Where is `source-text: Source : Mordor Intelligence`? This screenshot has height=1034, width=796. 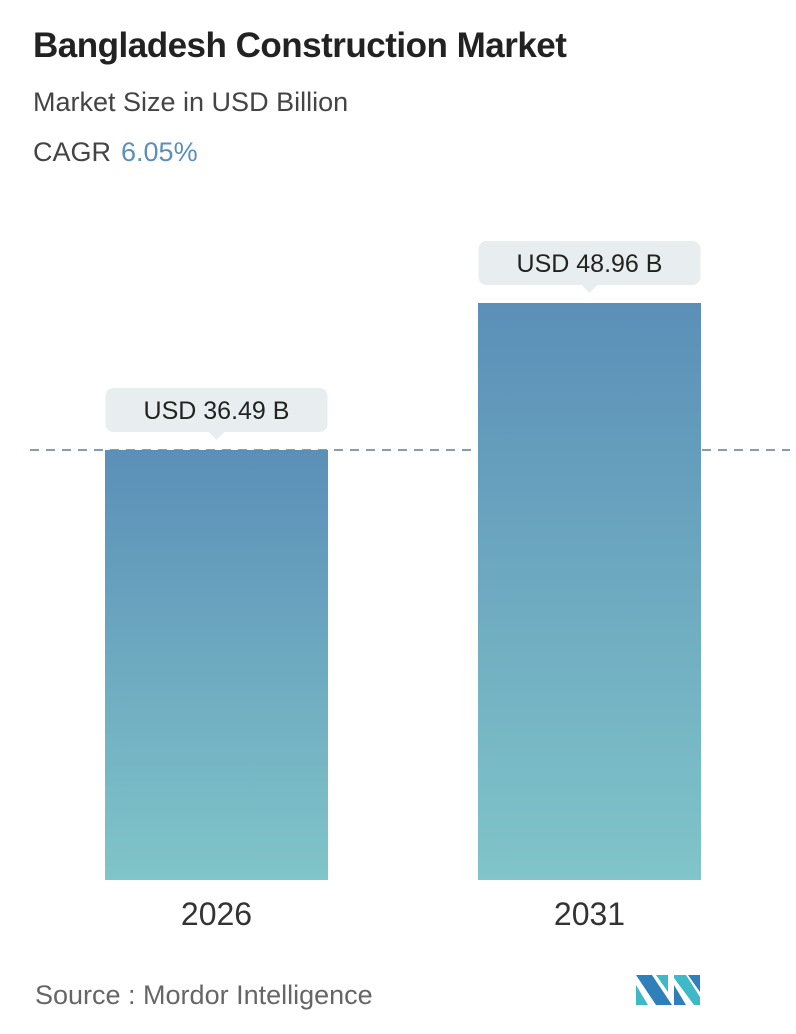 source-text: Source : Mordor Intelligence is located at coordinates (204, 995).